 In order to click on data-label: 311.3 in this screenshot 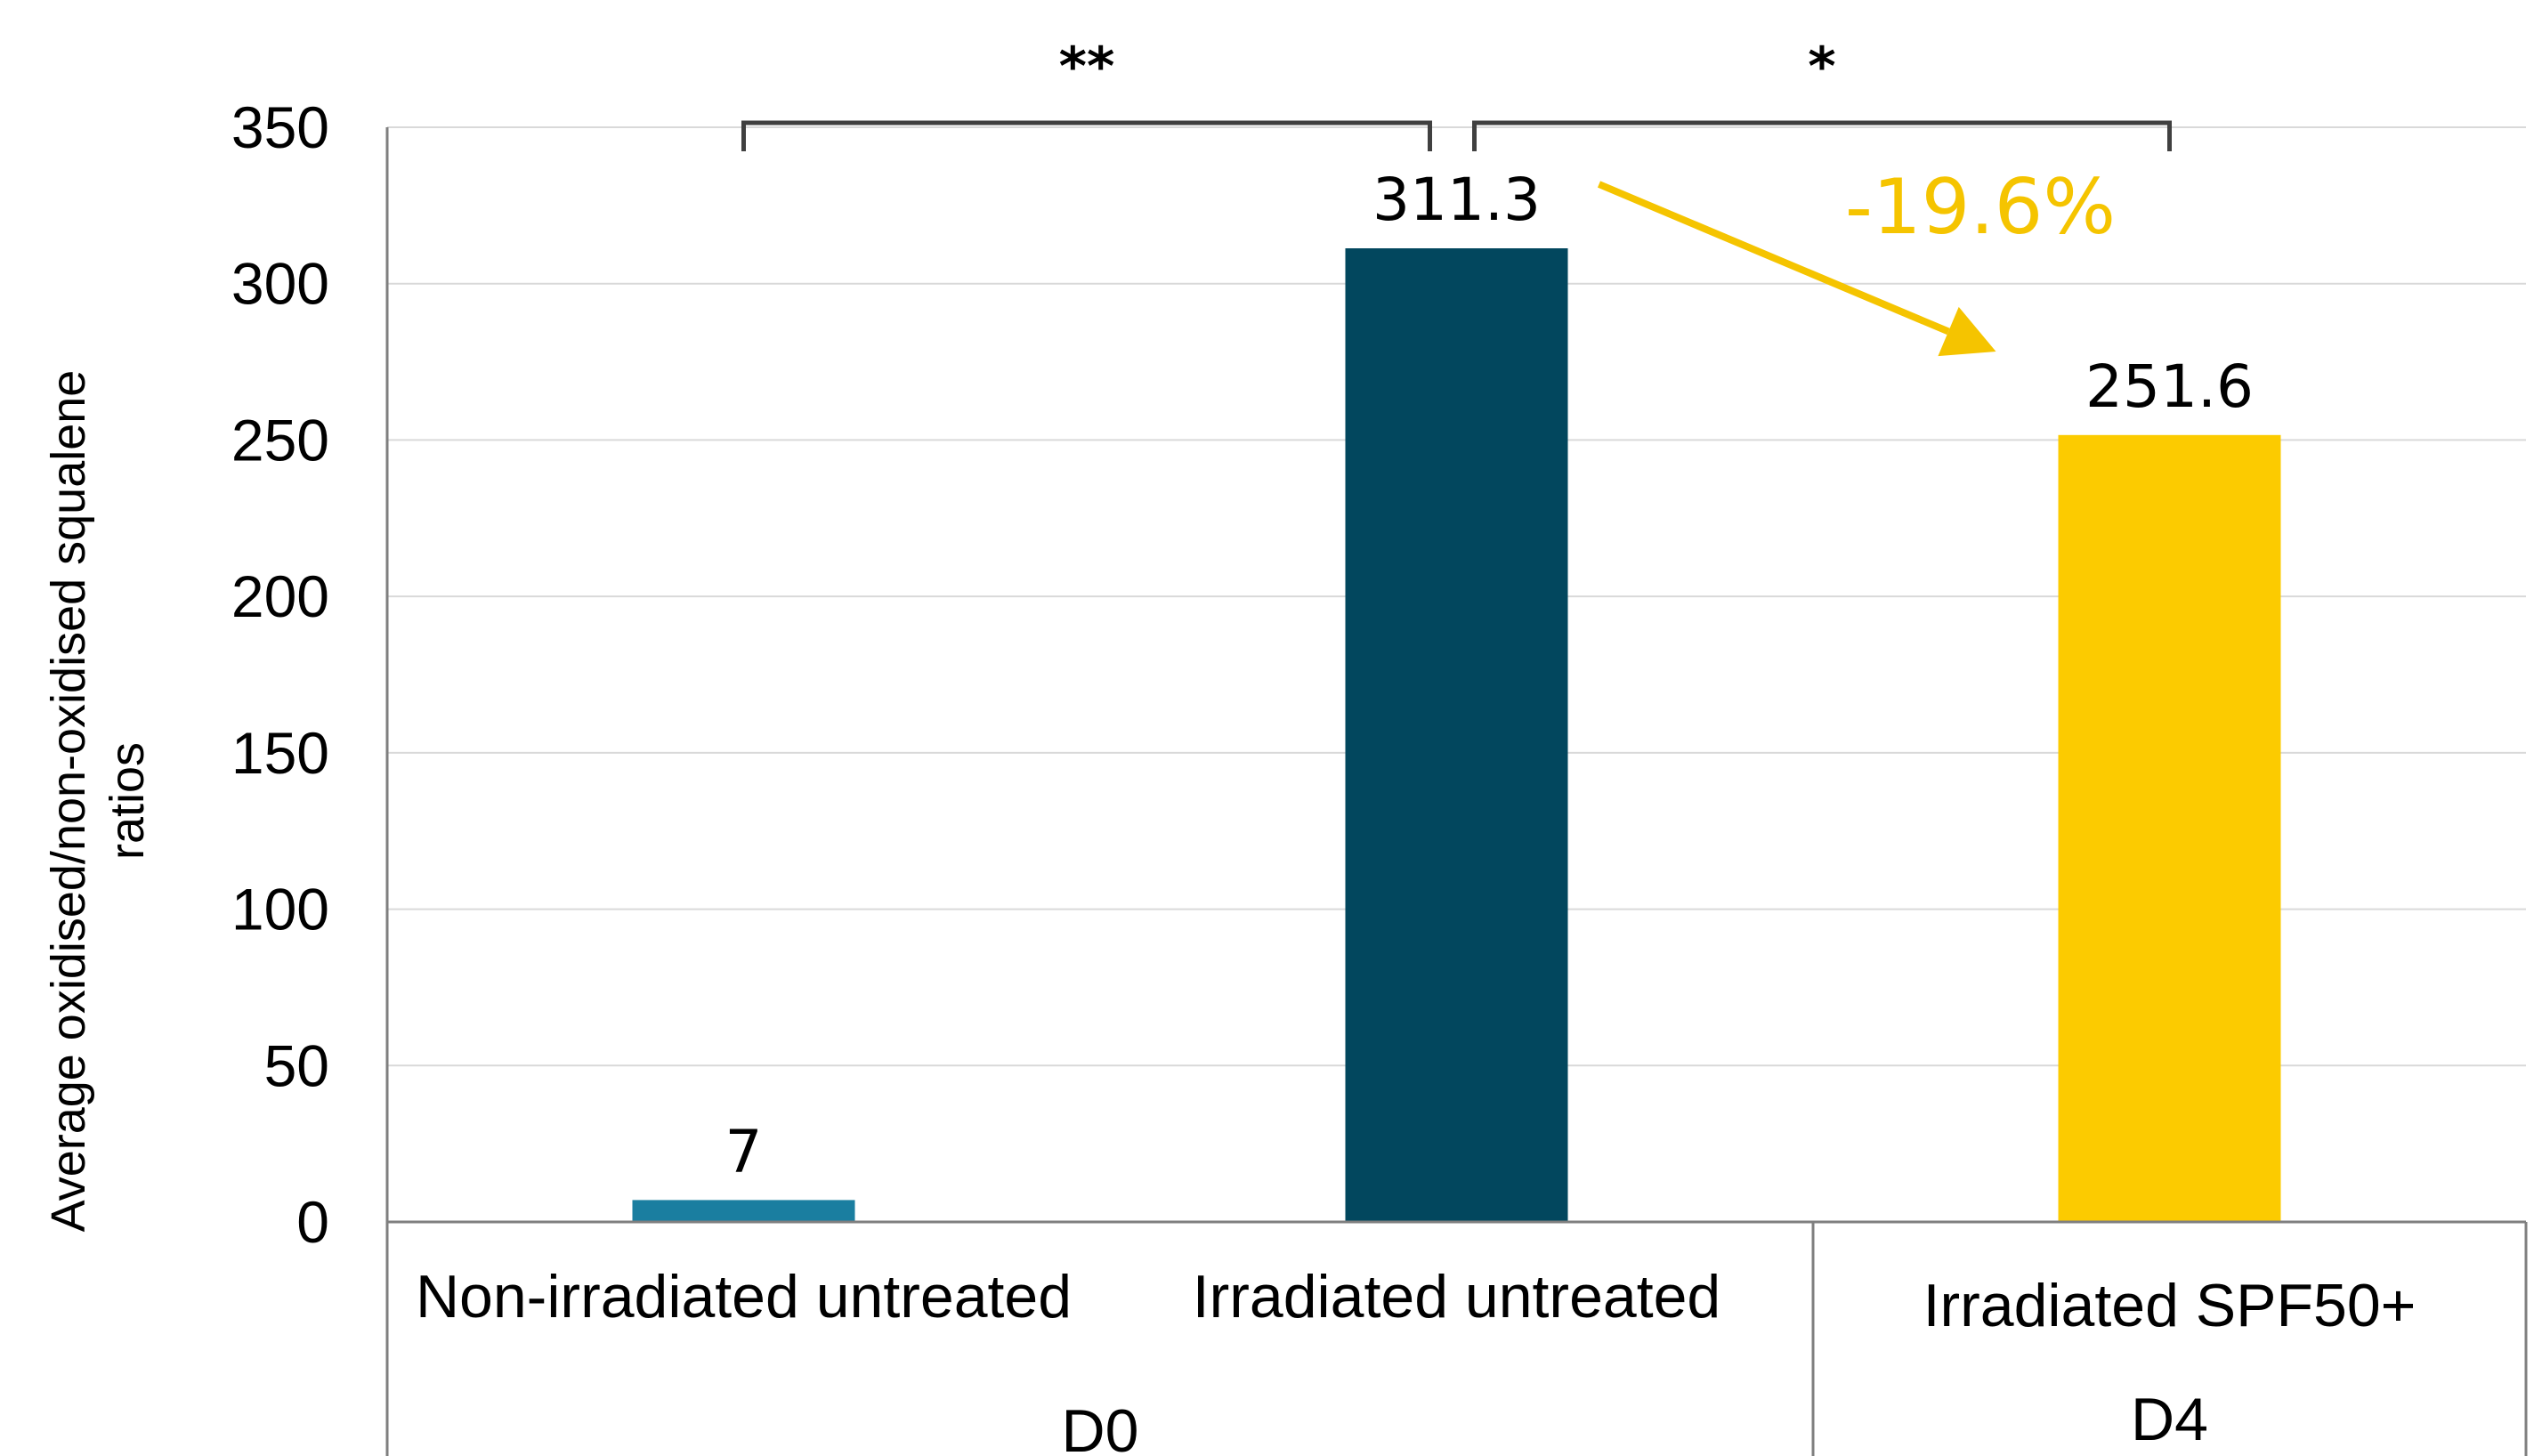, I will do `click(1456, 200)`.